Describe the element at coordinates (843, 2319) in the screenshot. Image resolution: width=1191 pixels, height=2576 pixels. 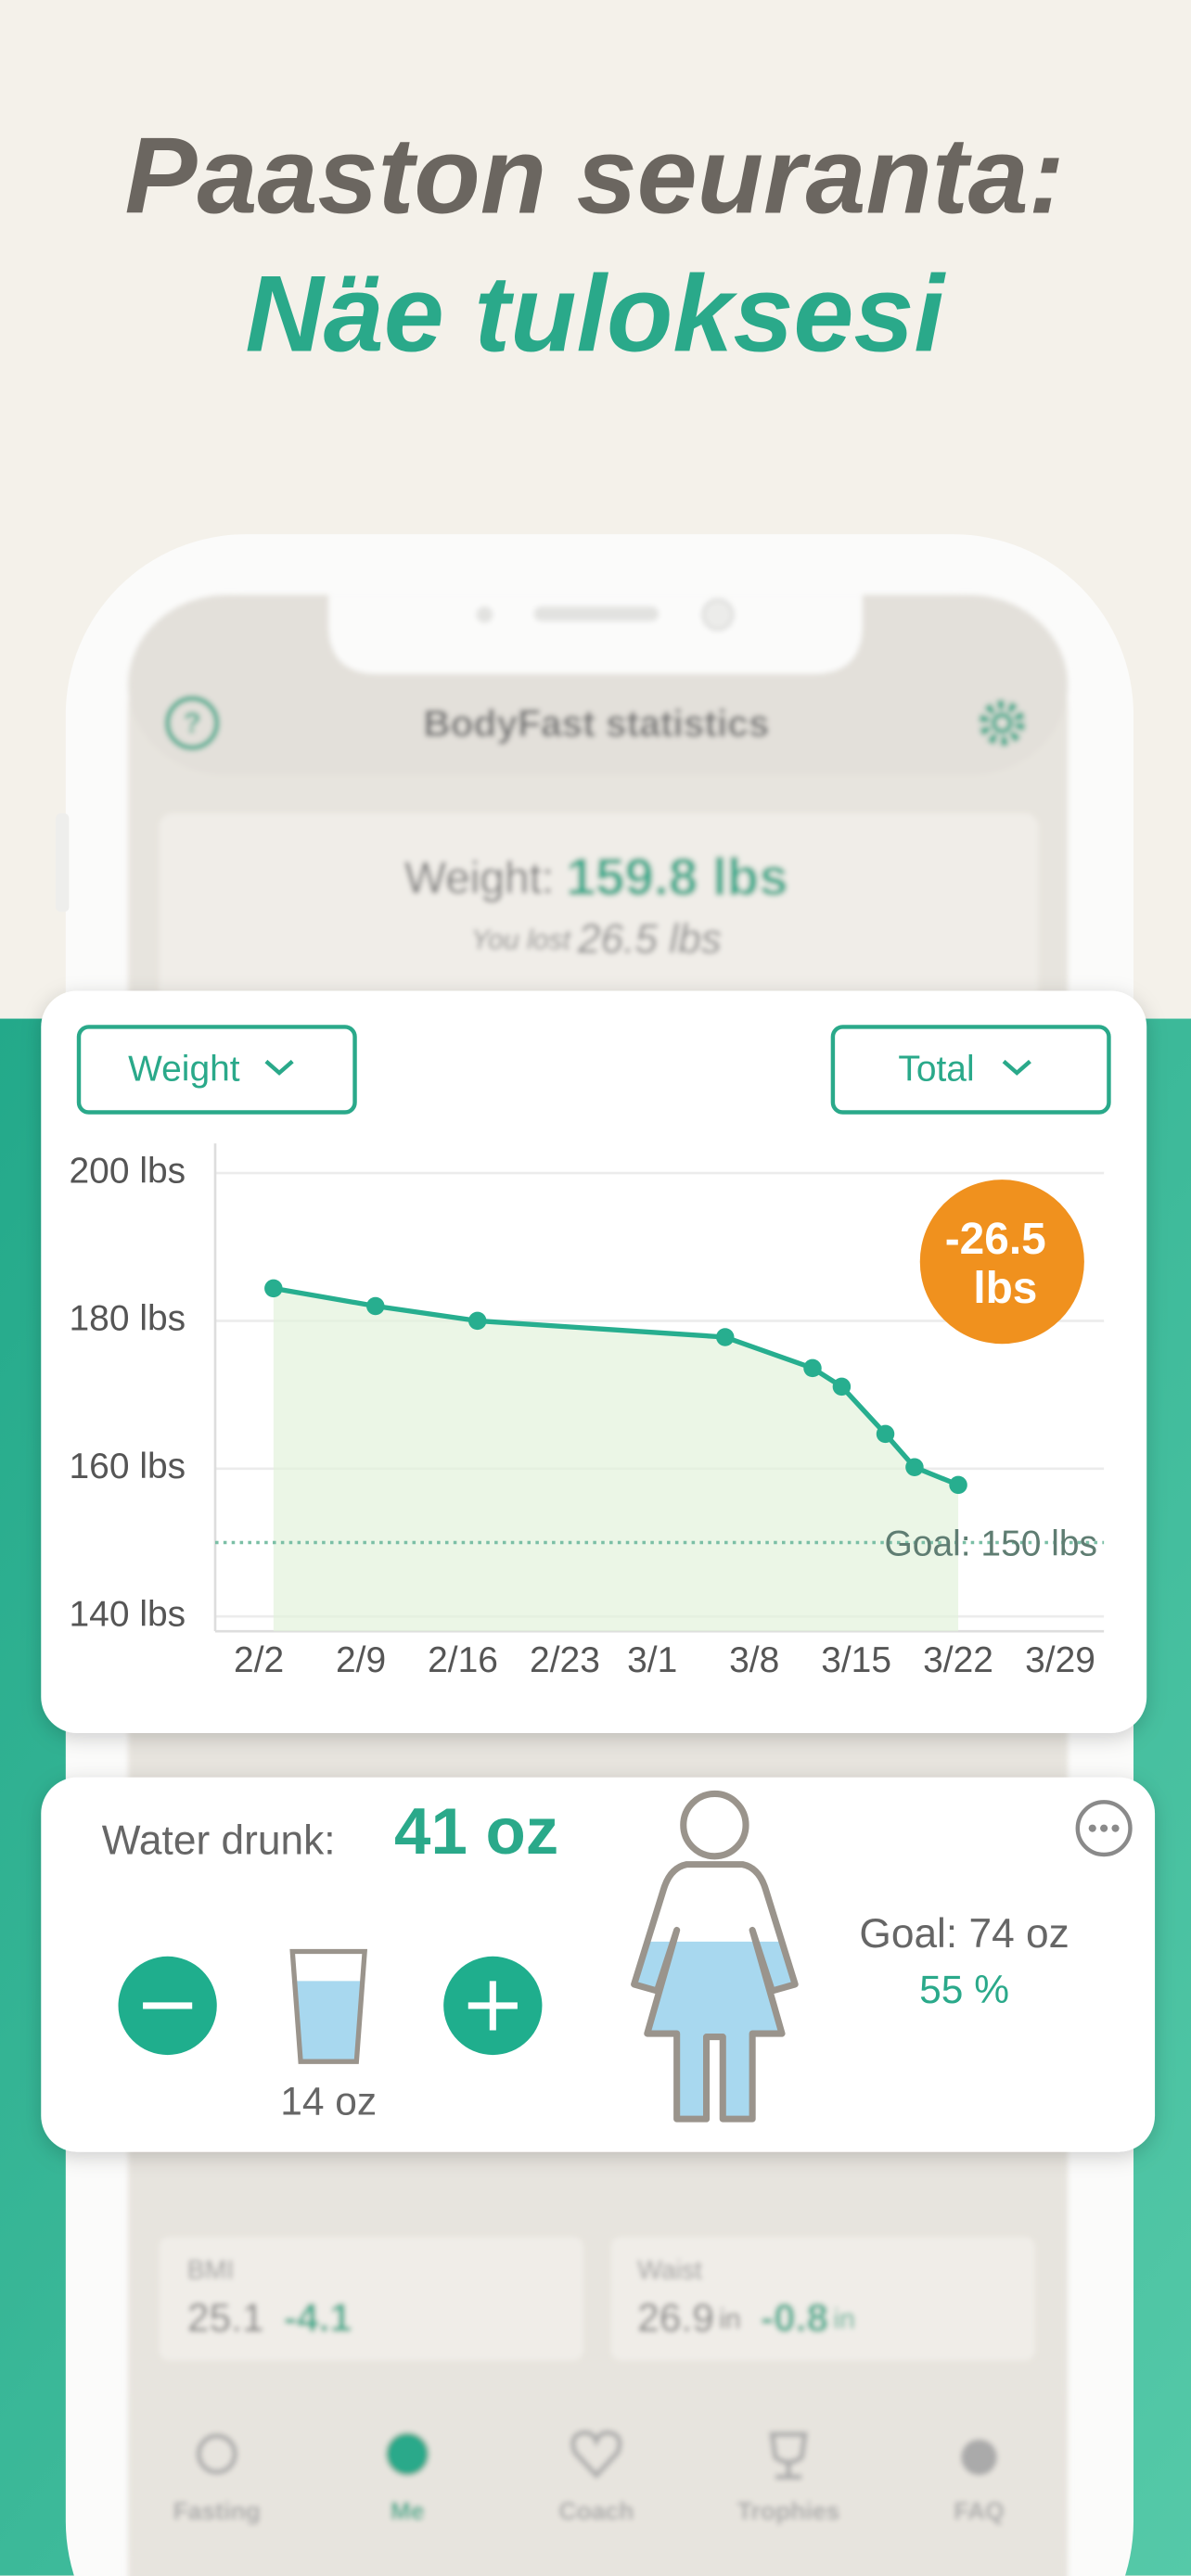
I see `waist-change-unit: in` at that location.